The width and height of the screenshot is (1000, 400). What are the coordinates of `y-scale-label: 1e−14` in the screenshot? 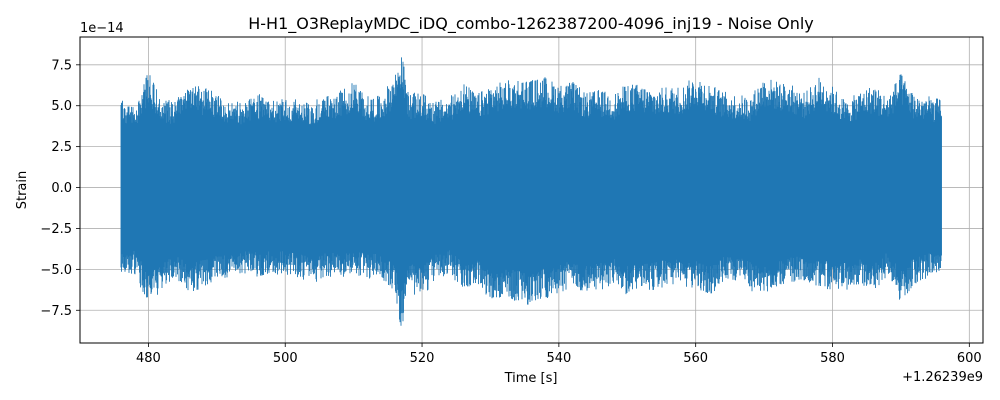 It's located at (102, 28).